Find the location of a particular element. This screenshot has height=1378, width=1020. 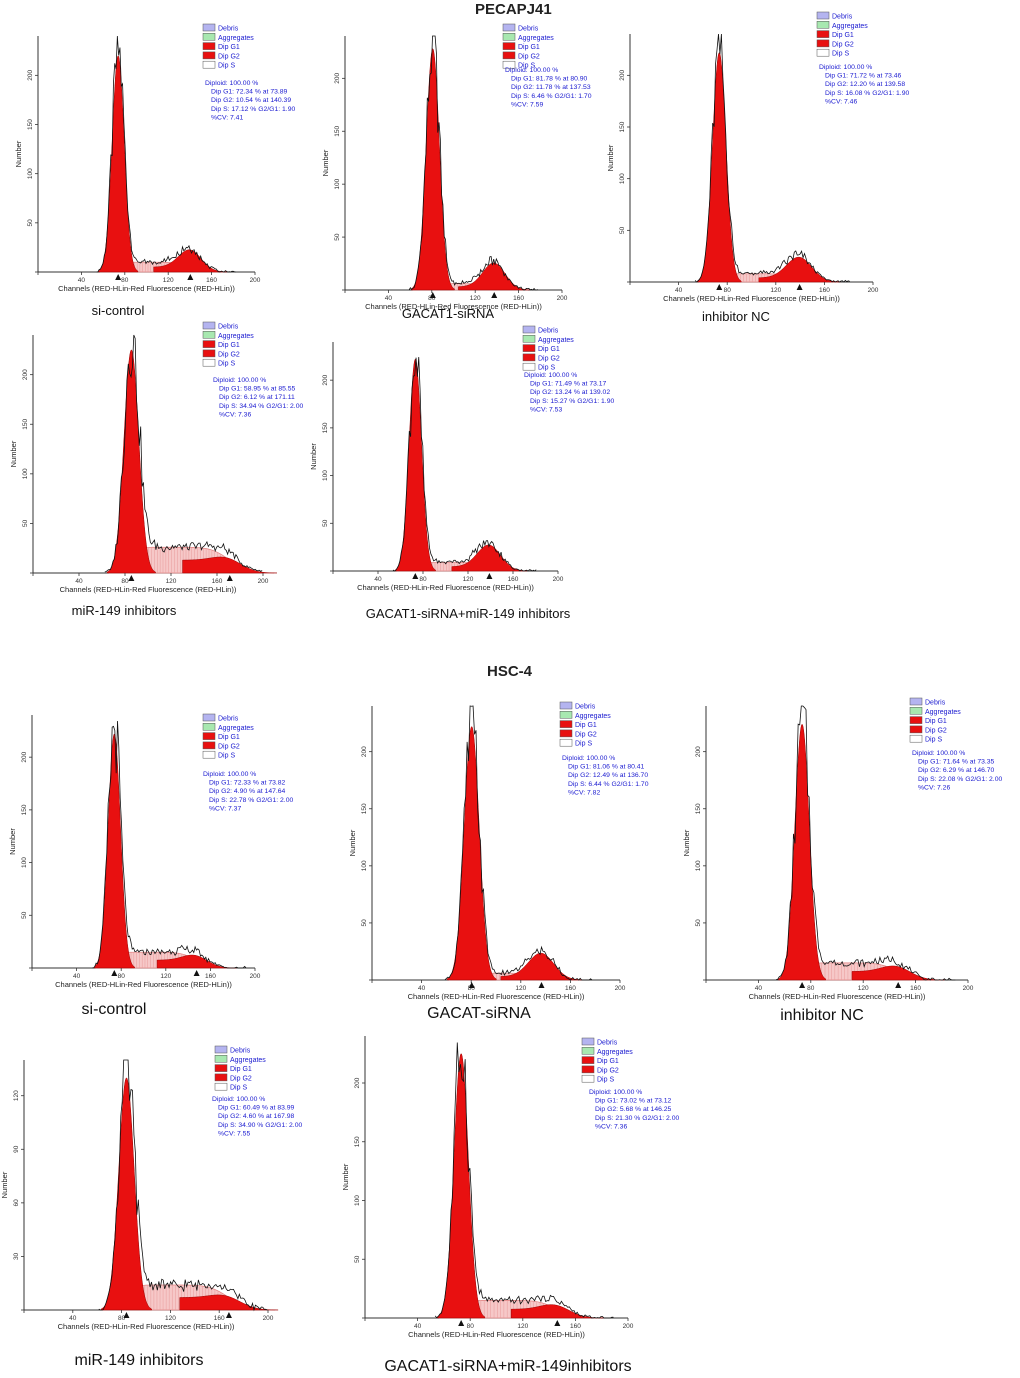

stats-line: Dip G1: 71.64 % at 73.35 is located at coordinates (956, 762).